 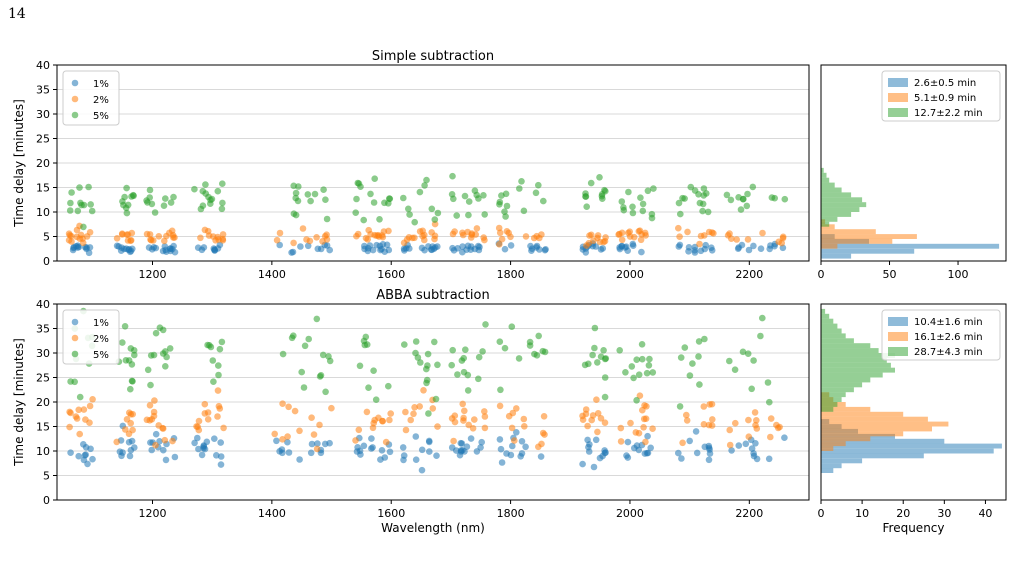 I want to click on x-axis-label: Frequency, so click(x=914, y=528).